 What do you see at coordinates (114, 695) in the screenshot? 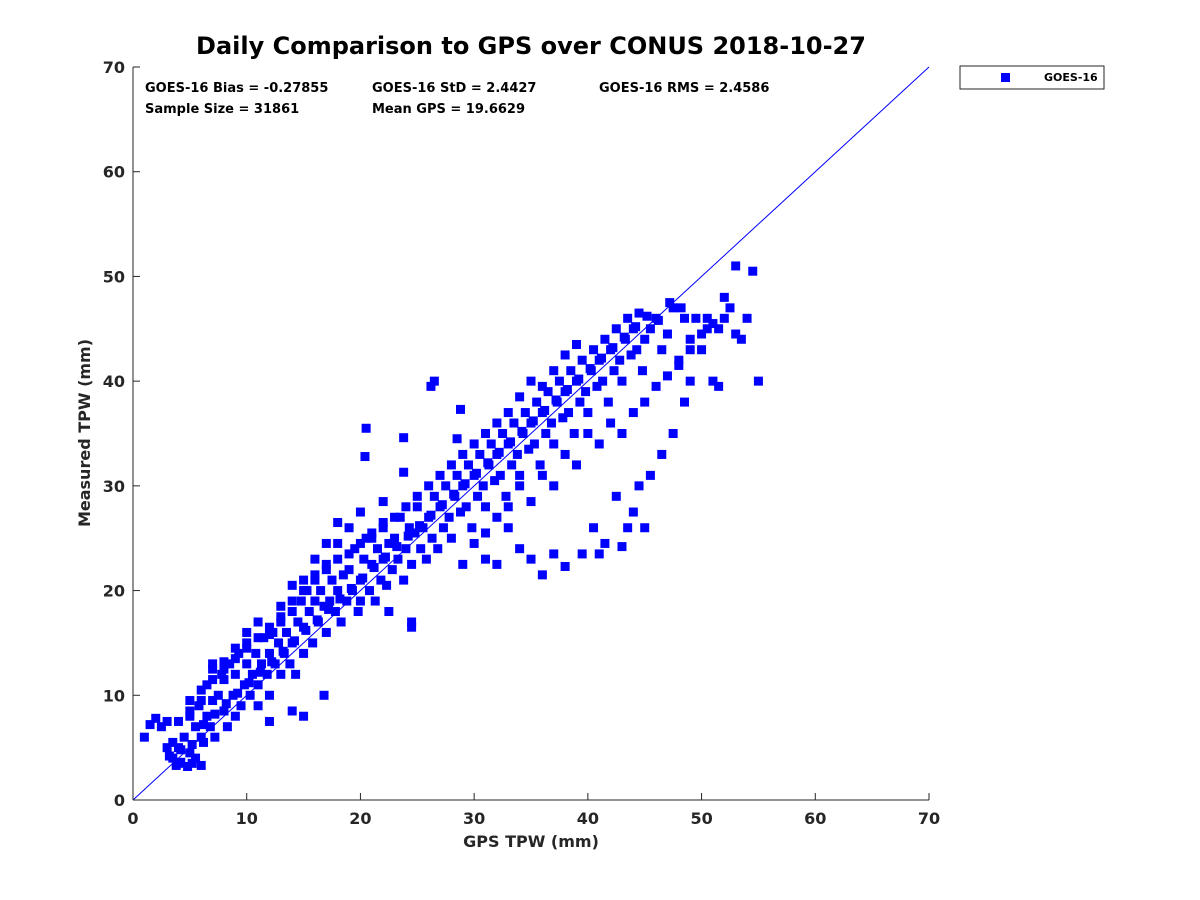
I see `y-tick-label: 10` at bounding box center [114, 695].